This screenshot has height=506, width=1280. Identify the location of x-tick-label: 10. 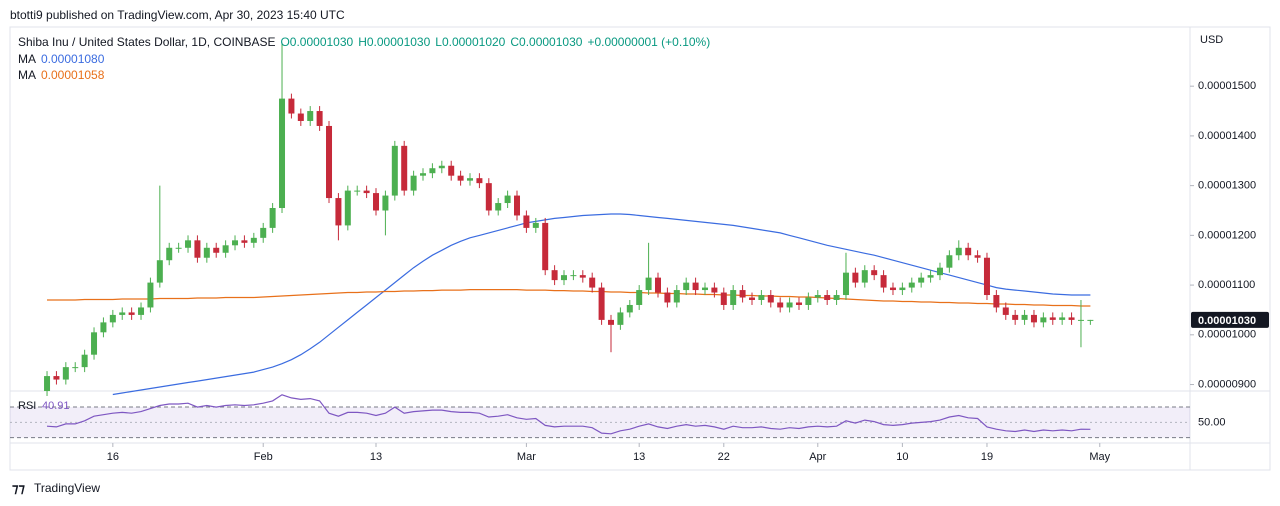
(902, 457).